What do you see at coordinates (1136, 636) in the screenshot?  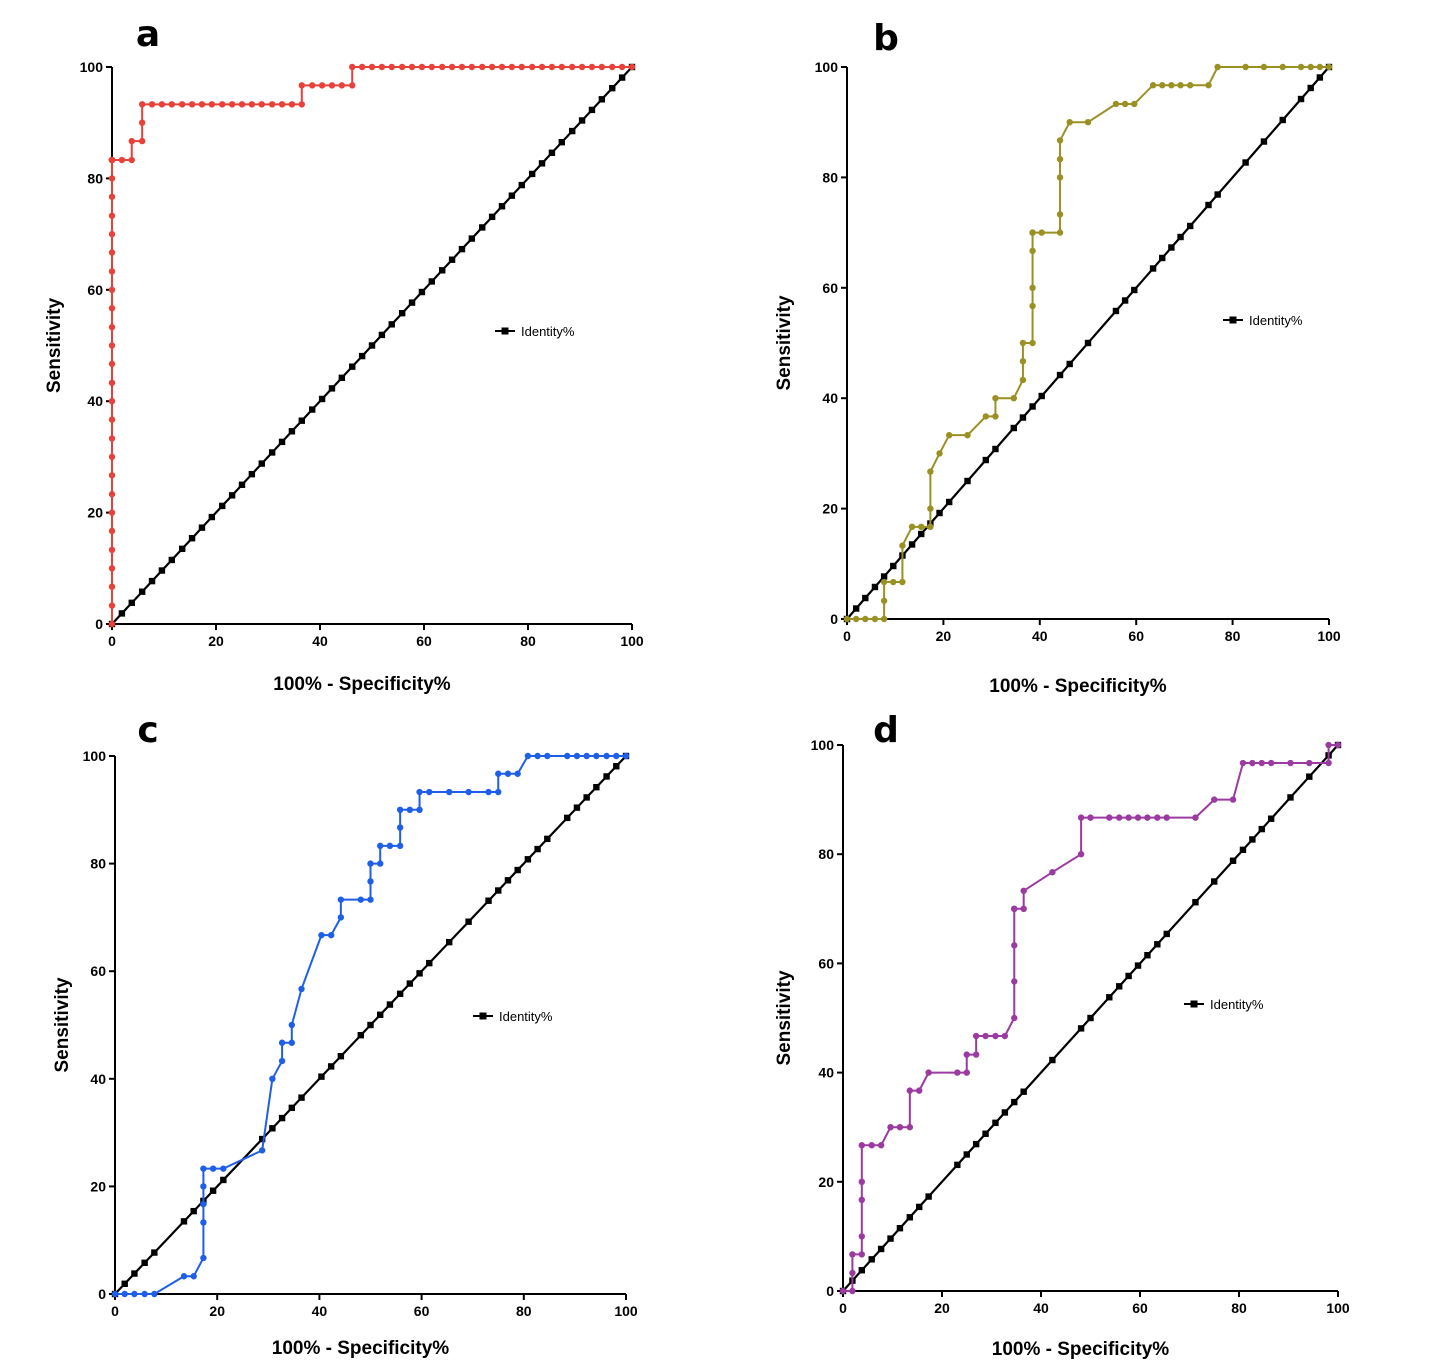 I see `x-tick-label: 60` at bounding box center [1136, 636].